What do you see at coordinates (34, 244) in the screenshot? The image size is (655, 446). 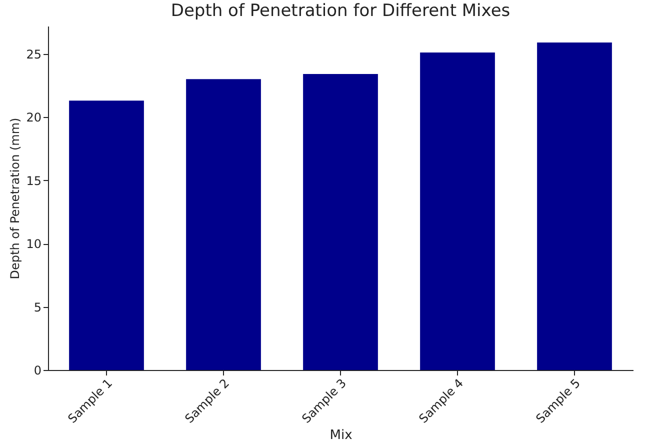 I see `y-tick-label: 10` at bounding box center [34, 244].